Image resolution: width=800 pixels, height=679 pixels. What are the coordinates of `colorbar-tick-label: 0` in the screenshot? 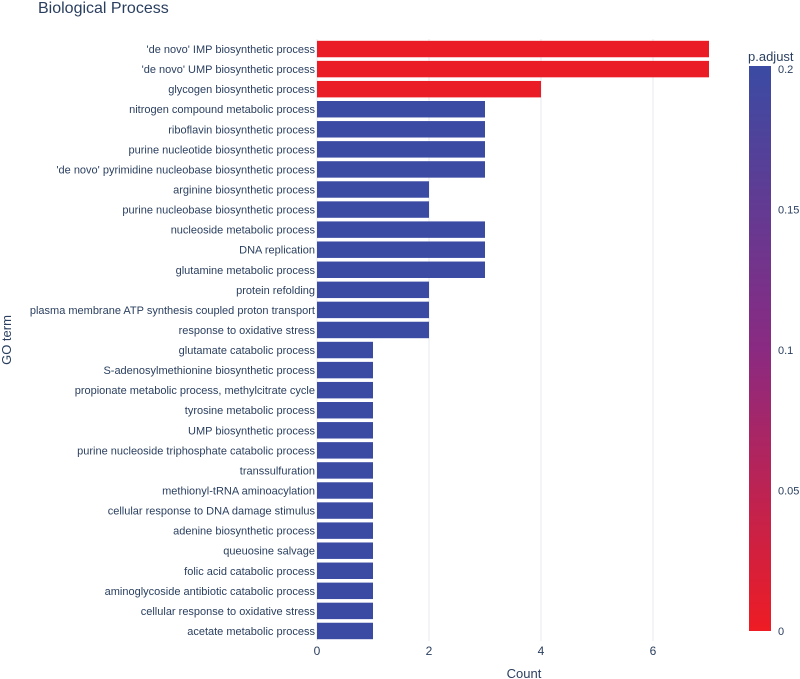 It's located at (781, 632).